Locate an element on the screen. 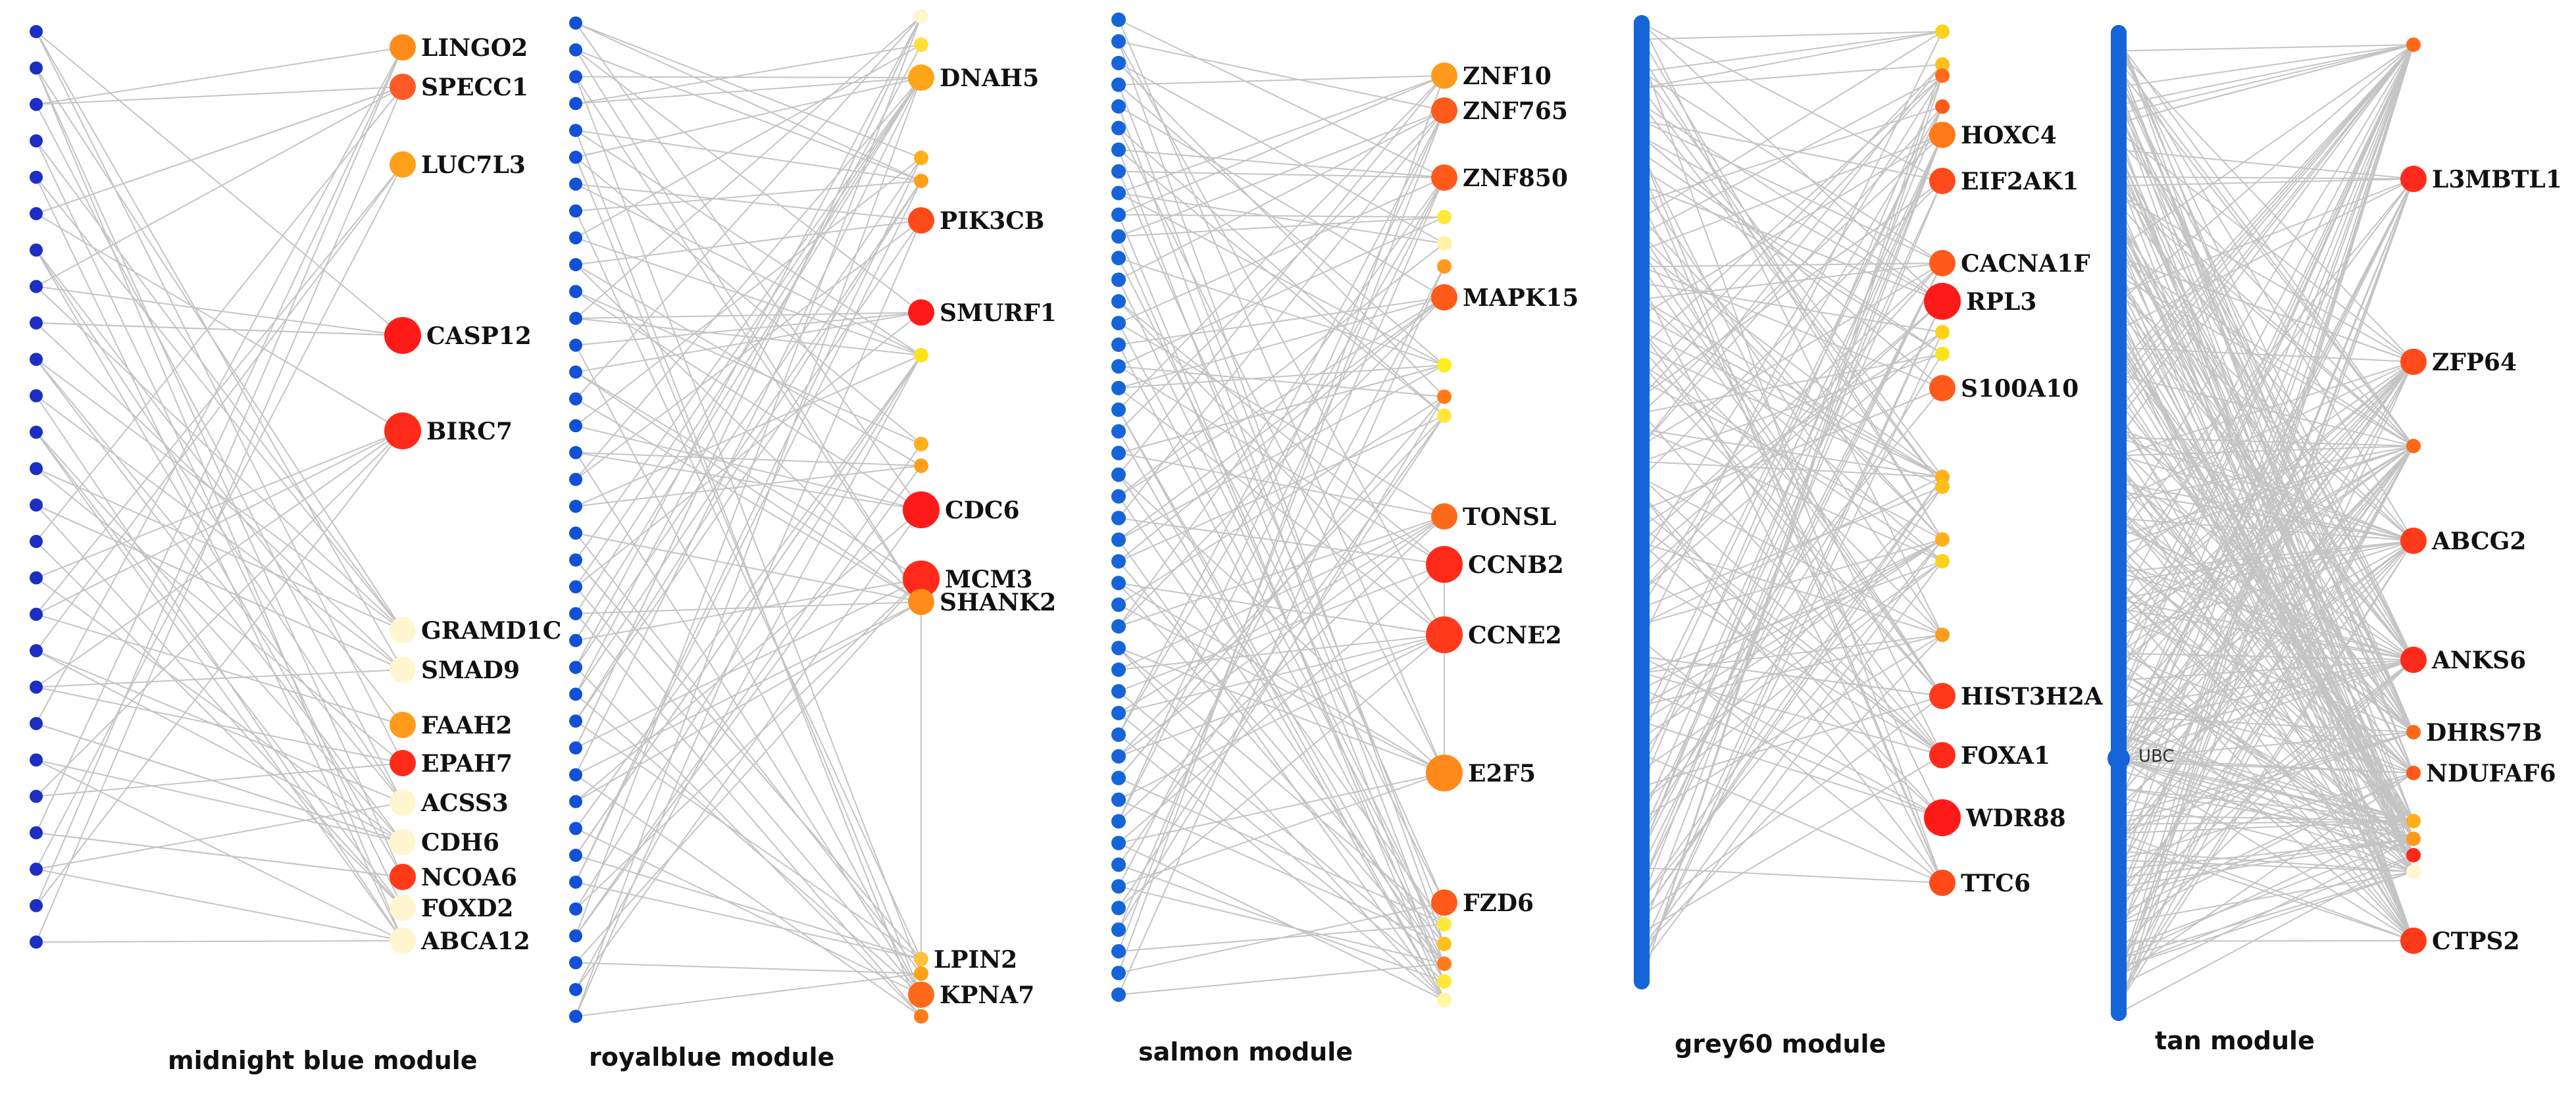 Image resolution: width=2576 pixels, height=1094 pixels. gene-label-abca12: ABCA12 is located at coordinates (475, 941).